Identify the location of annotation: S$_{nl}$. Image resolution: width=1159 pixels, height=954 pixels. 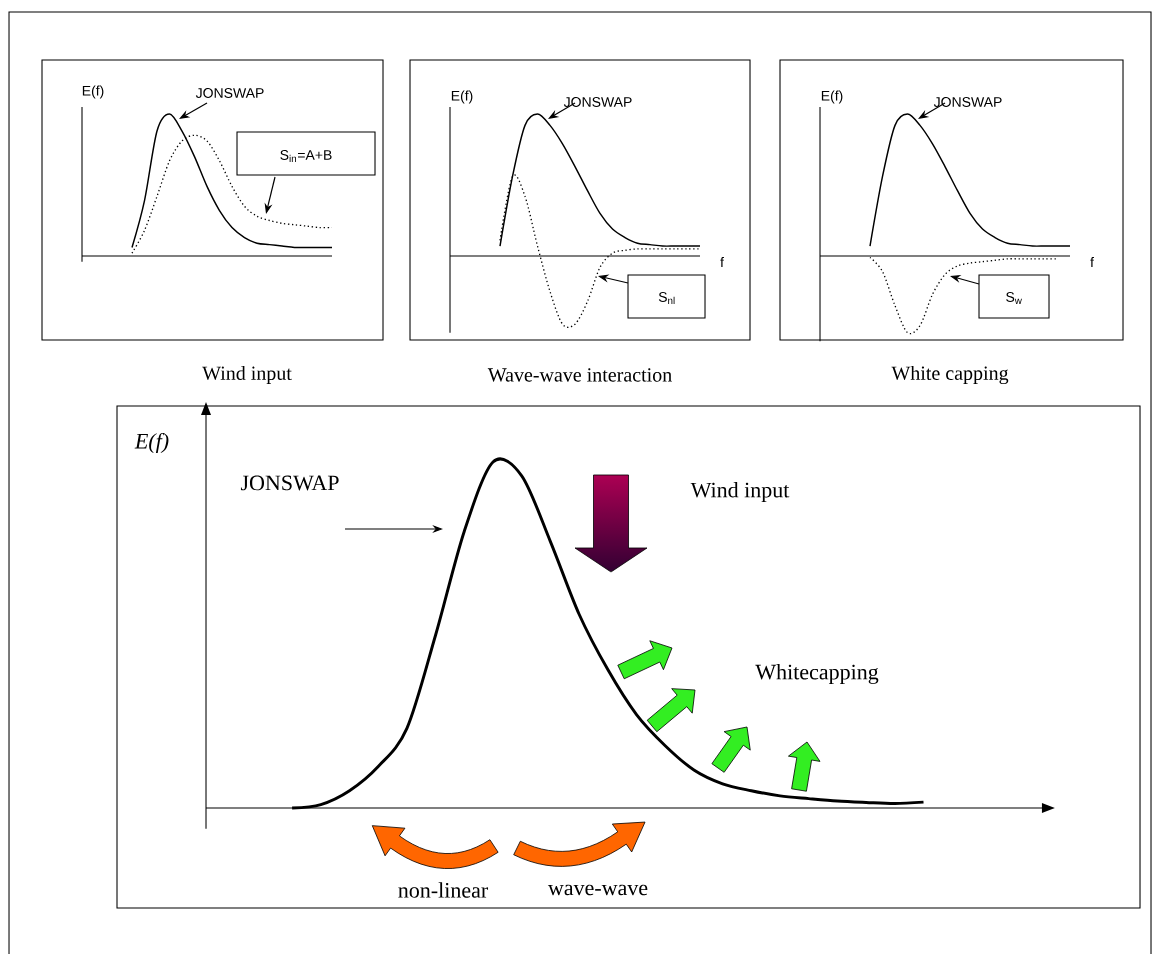
(666, 298).